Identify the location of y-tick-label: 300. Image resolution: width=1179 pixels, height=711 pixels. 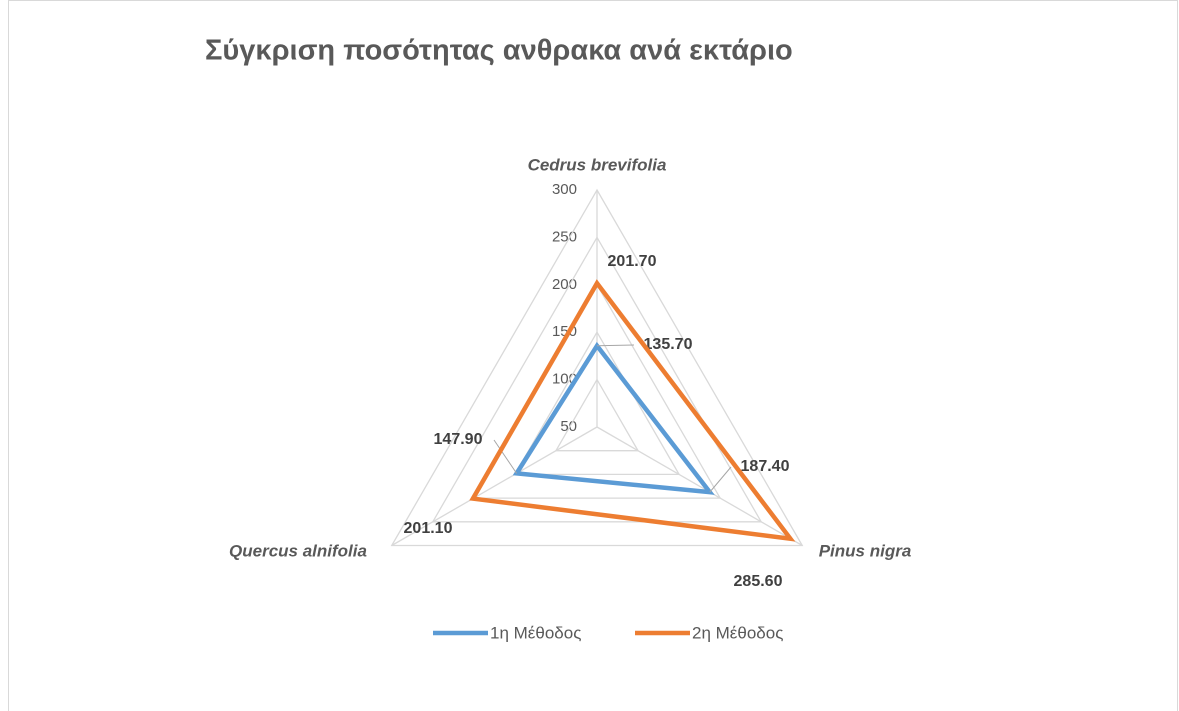
(564, 189).